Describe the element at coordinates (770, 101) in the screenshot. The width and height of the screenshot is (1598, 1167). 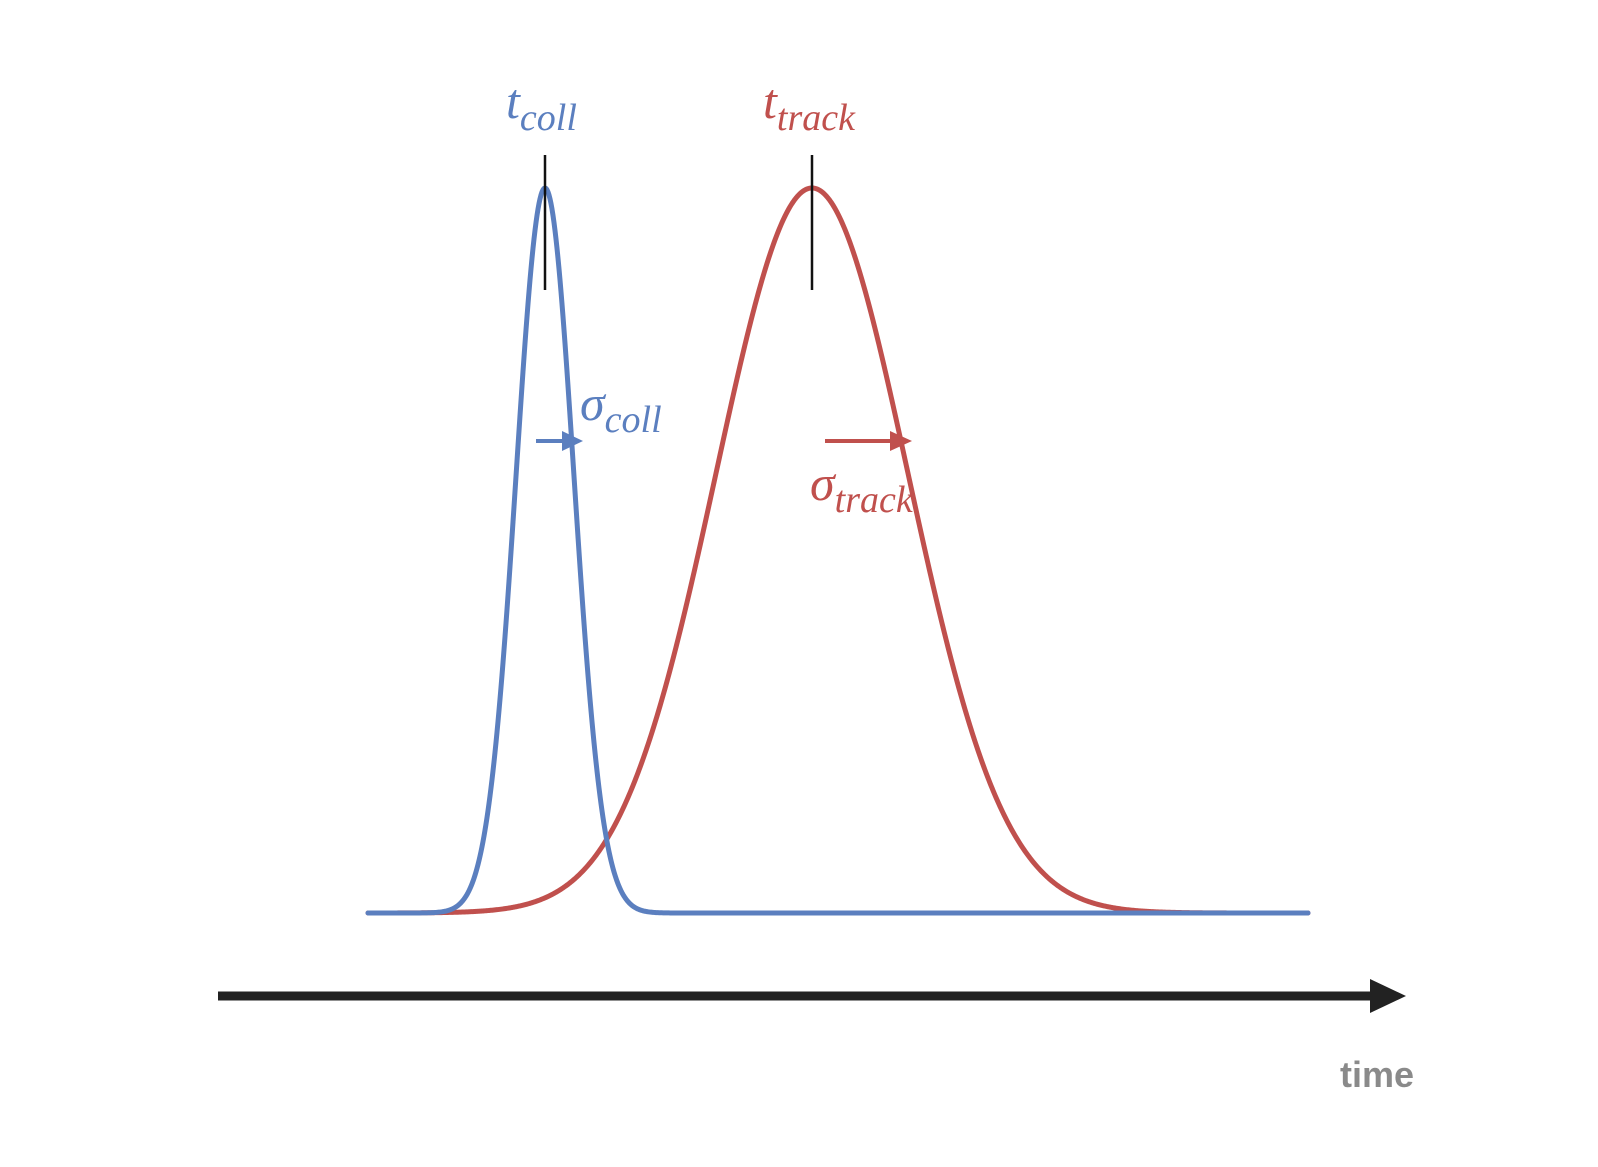
I see `t-track-main: t` at that location.